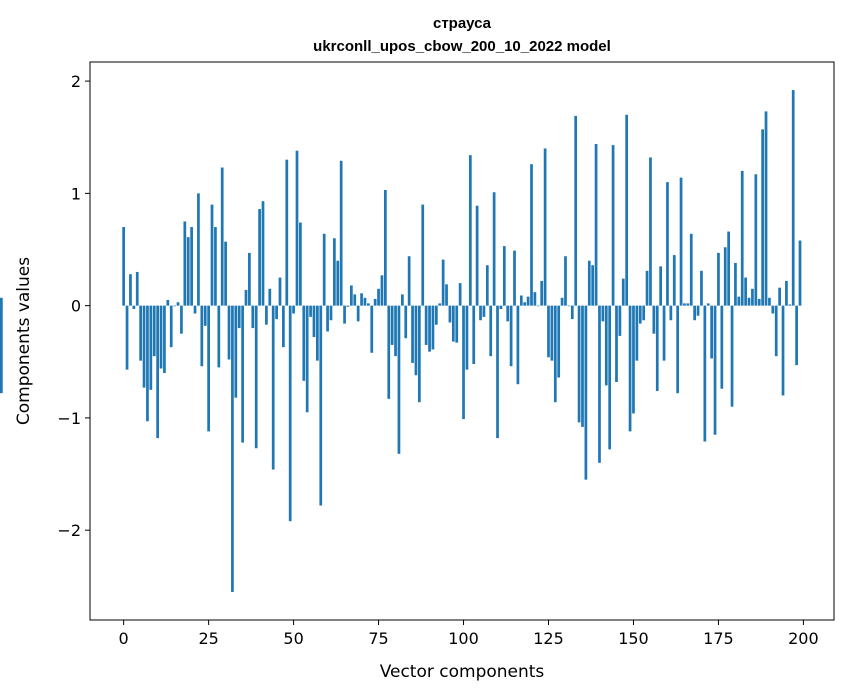 The height and width of the screenshot is (696, 847). I want to click on x-tick-label: 150, so click(633, 638).